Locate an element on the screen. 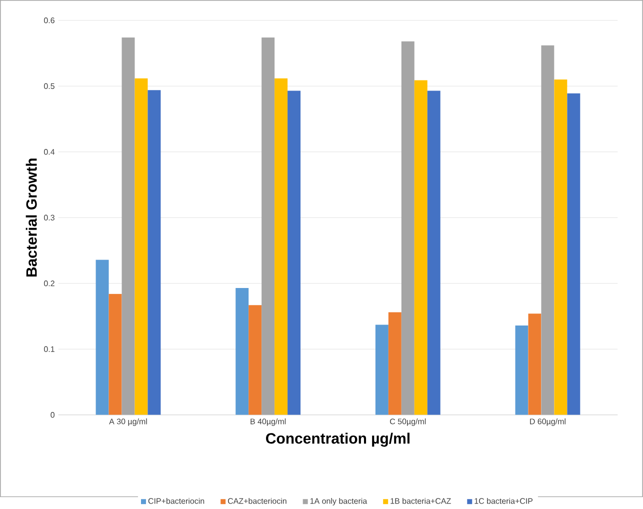 This screenshot has width=643, height=509. x-axis-title: Concentration µg/ml is located at coordinates (338, 439).